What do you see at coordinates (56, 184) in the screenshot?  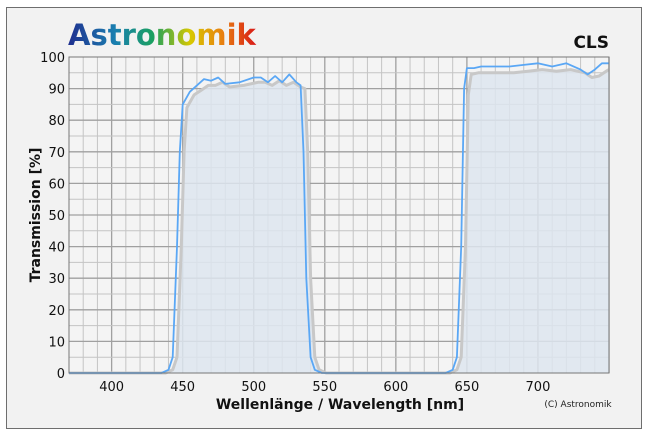 I see `y-tick-label: 60` at bounding box center [56, 184].